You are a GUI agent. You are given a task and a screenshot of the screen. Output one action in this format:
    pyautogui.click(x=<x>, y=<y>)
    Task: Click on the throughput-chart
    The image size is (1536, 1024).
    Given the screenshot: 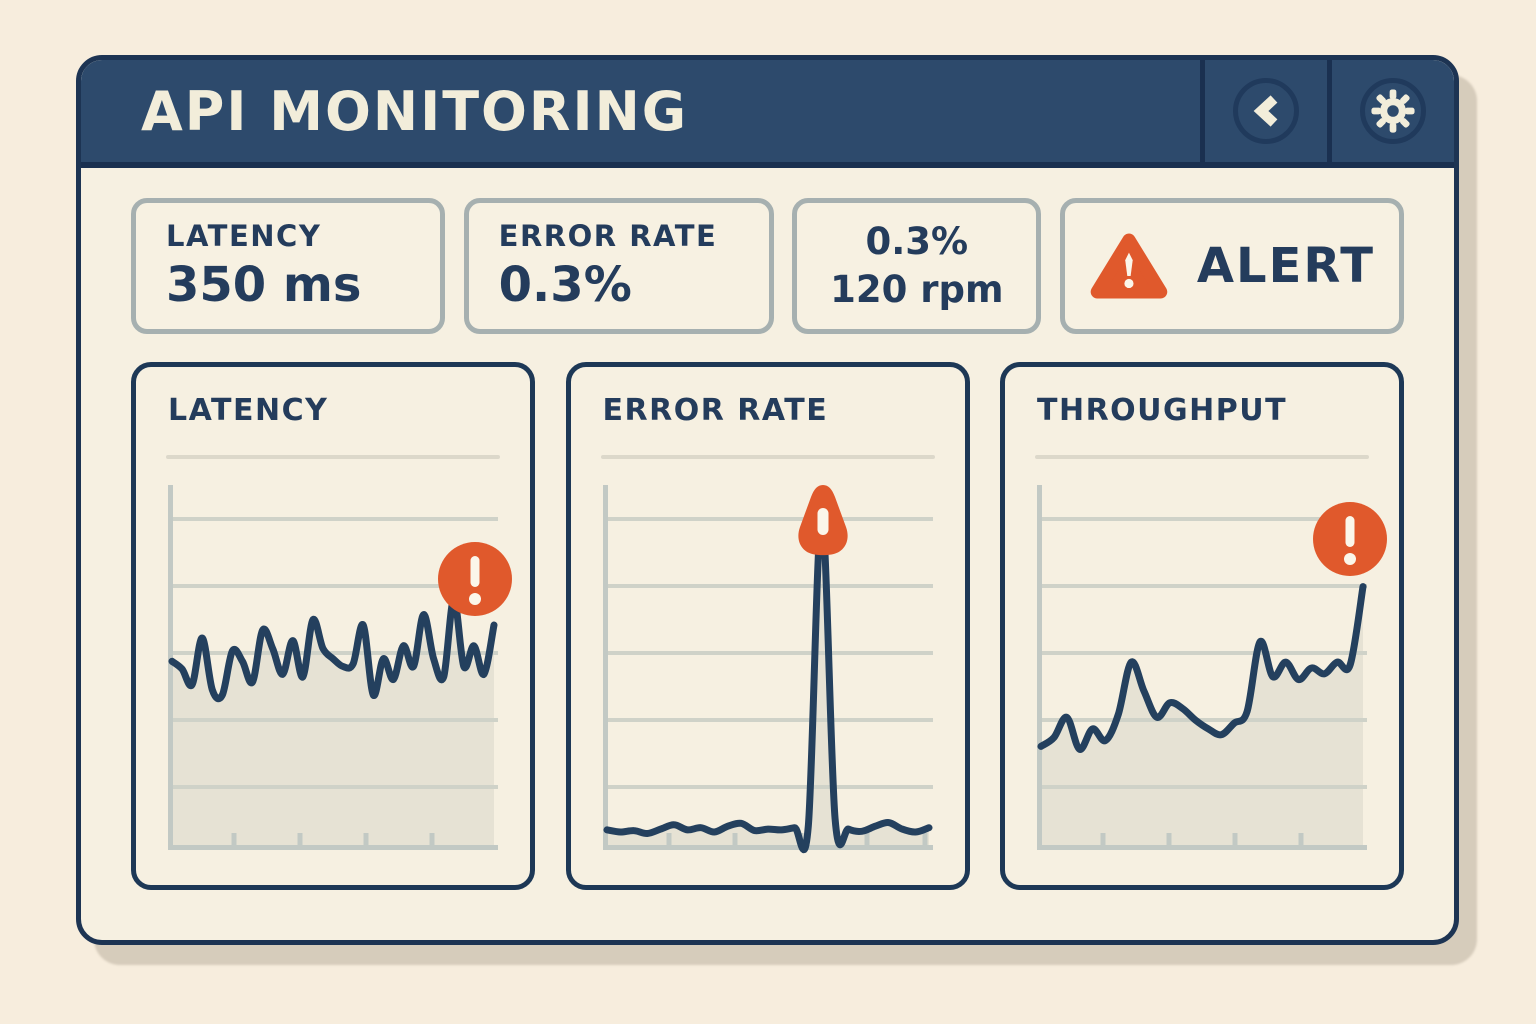 What is the action you would take?
    pyautogui.click(x=1202, y=667)
    